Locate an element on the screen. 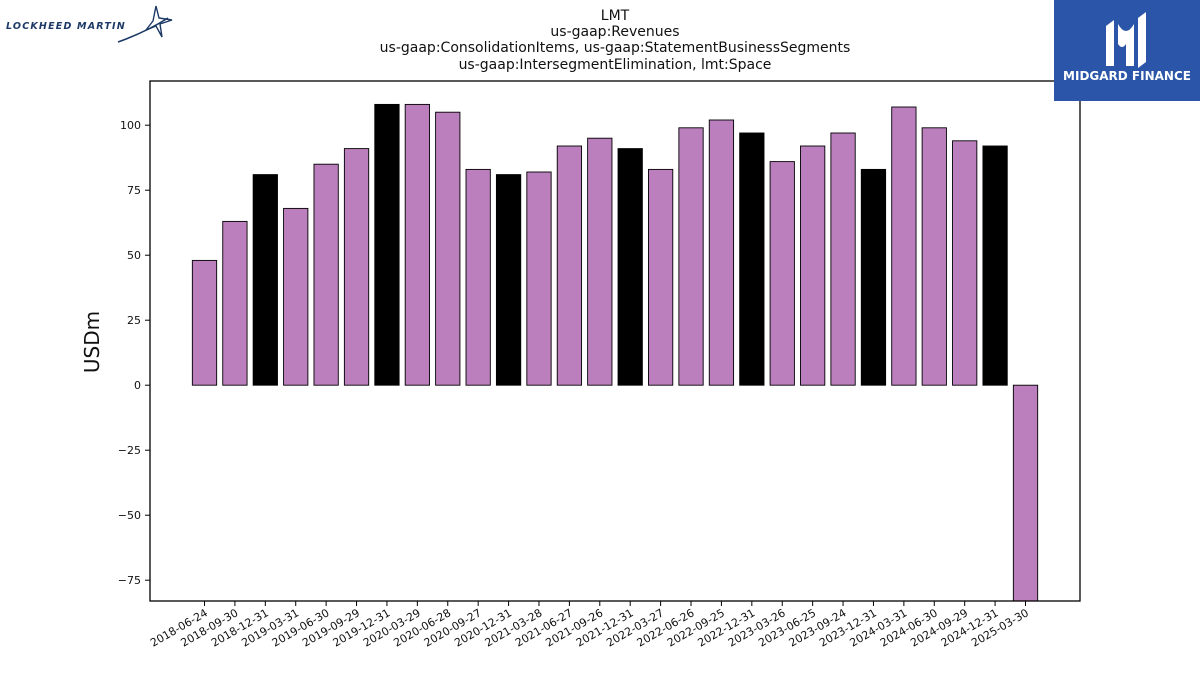  star-swoosh-icon is located at coordinates (145, 24).